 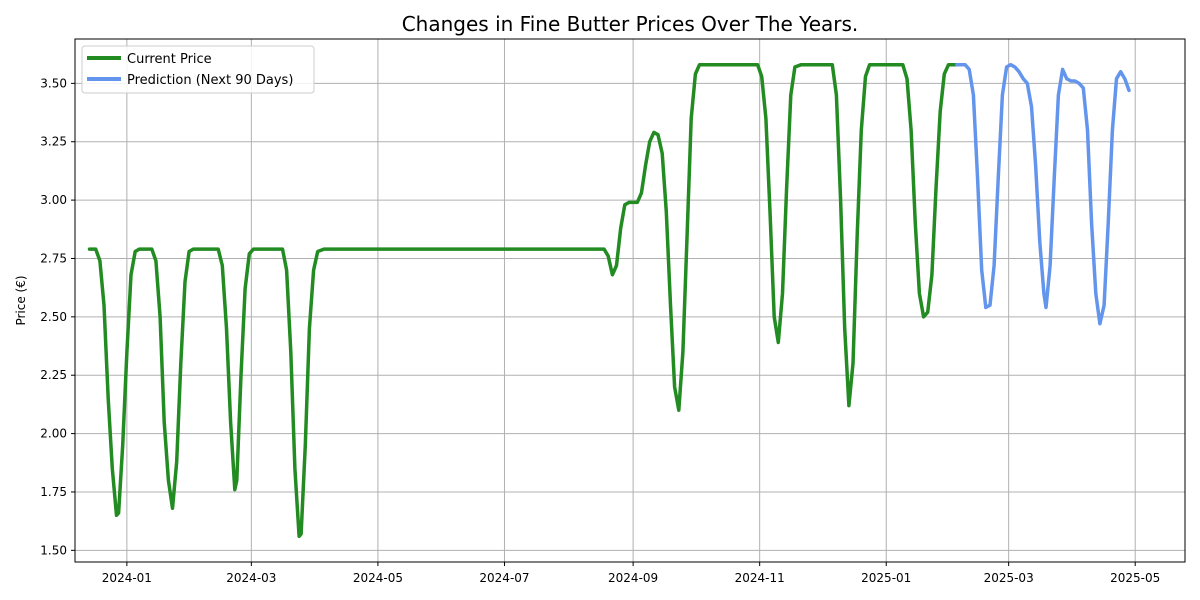 I want to click on y-tick-label: 2.50, so click(x=53, y=317).